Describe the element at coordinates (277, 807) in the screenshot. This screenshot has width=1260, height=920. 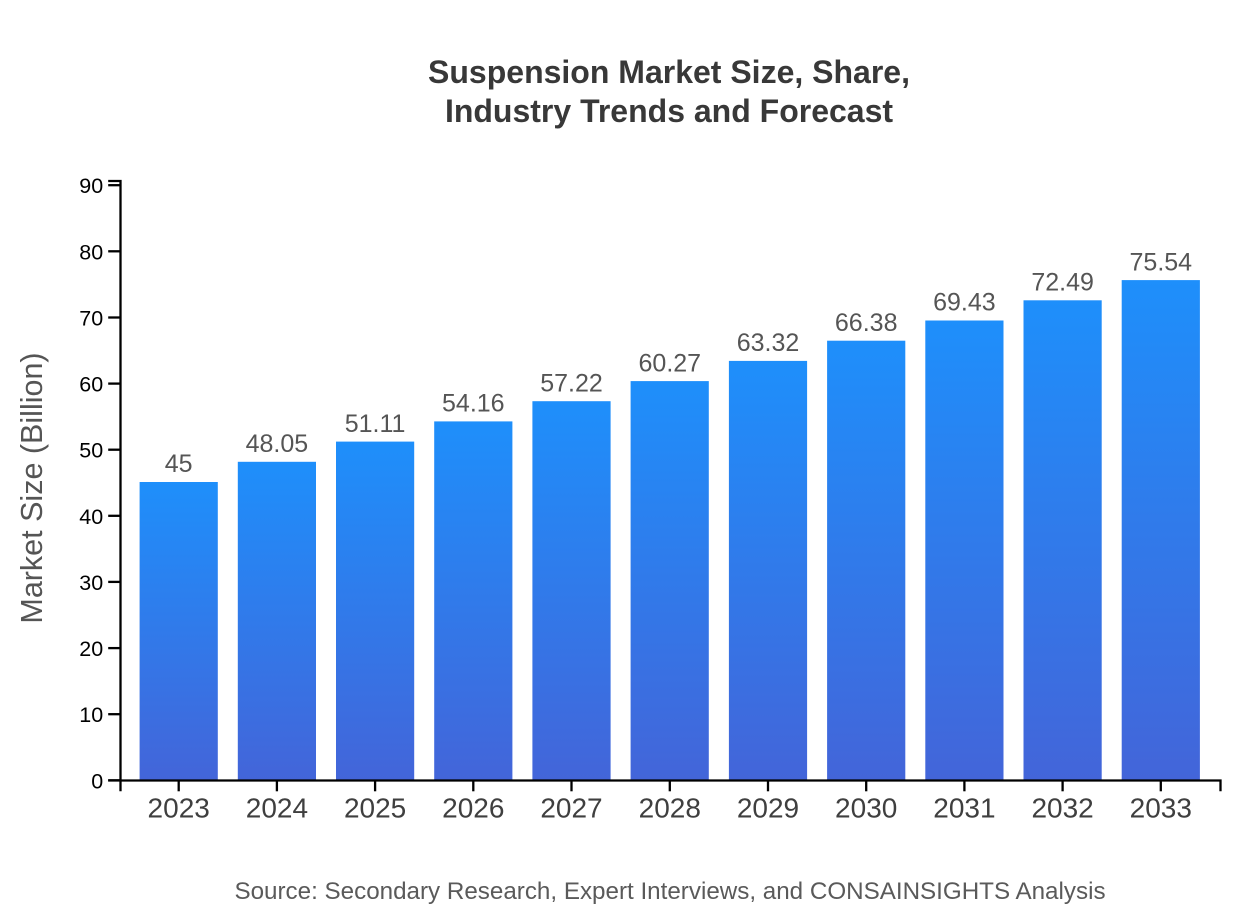
I see `svg-text: 2024` at that location.